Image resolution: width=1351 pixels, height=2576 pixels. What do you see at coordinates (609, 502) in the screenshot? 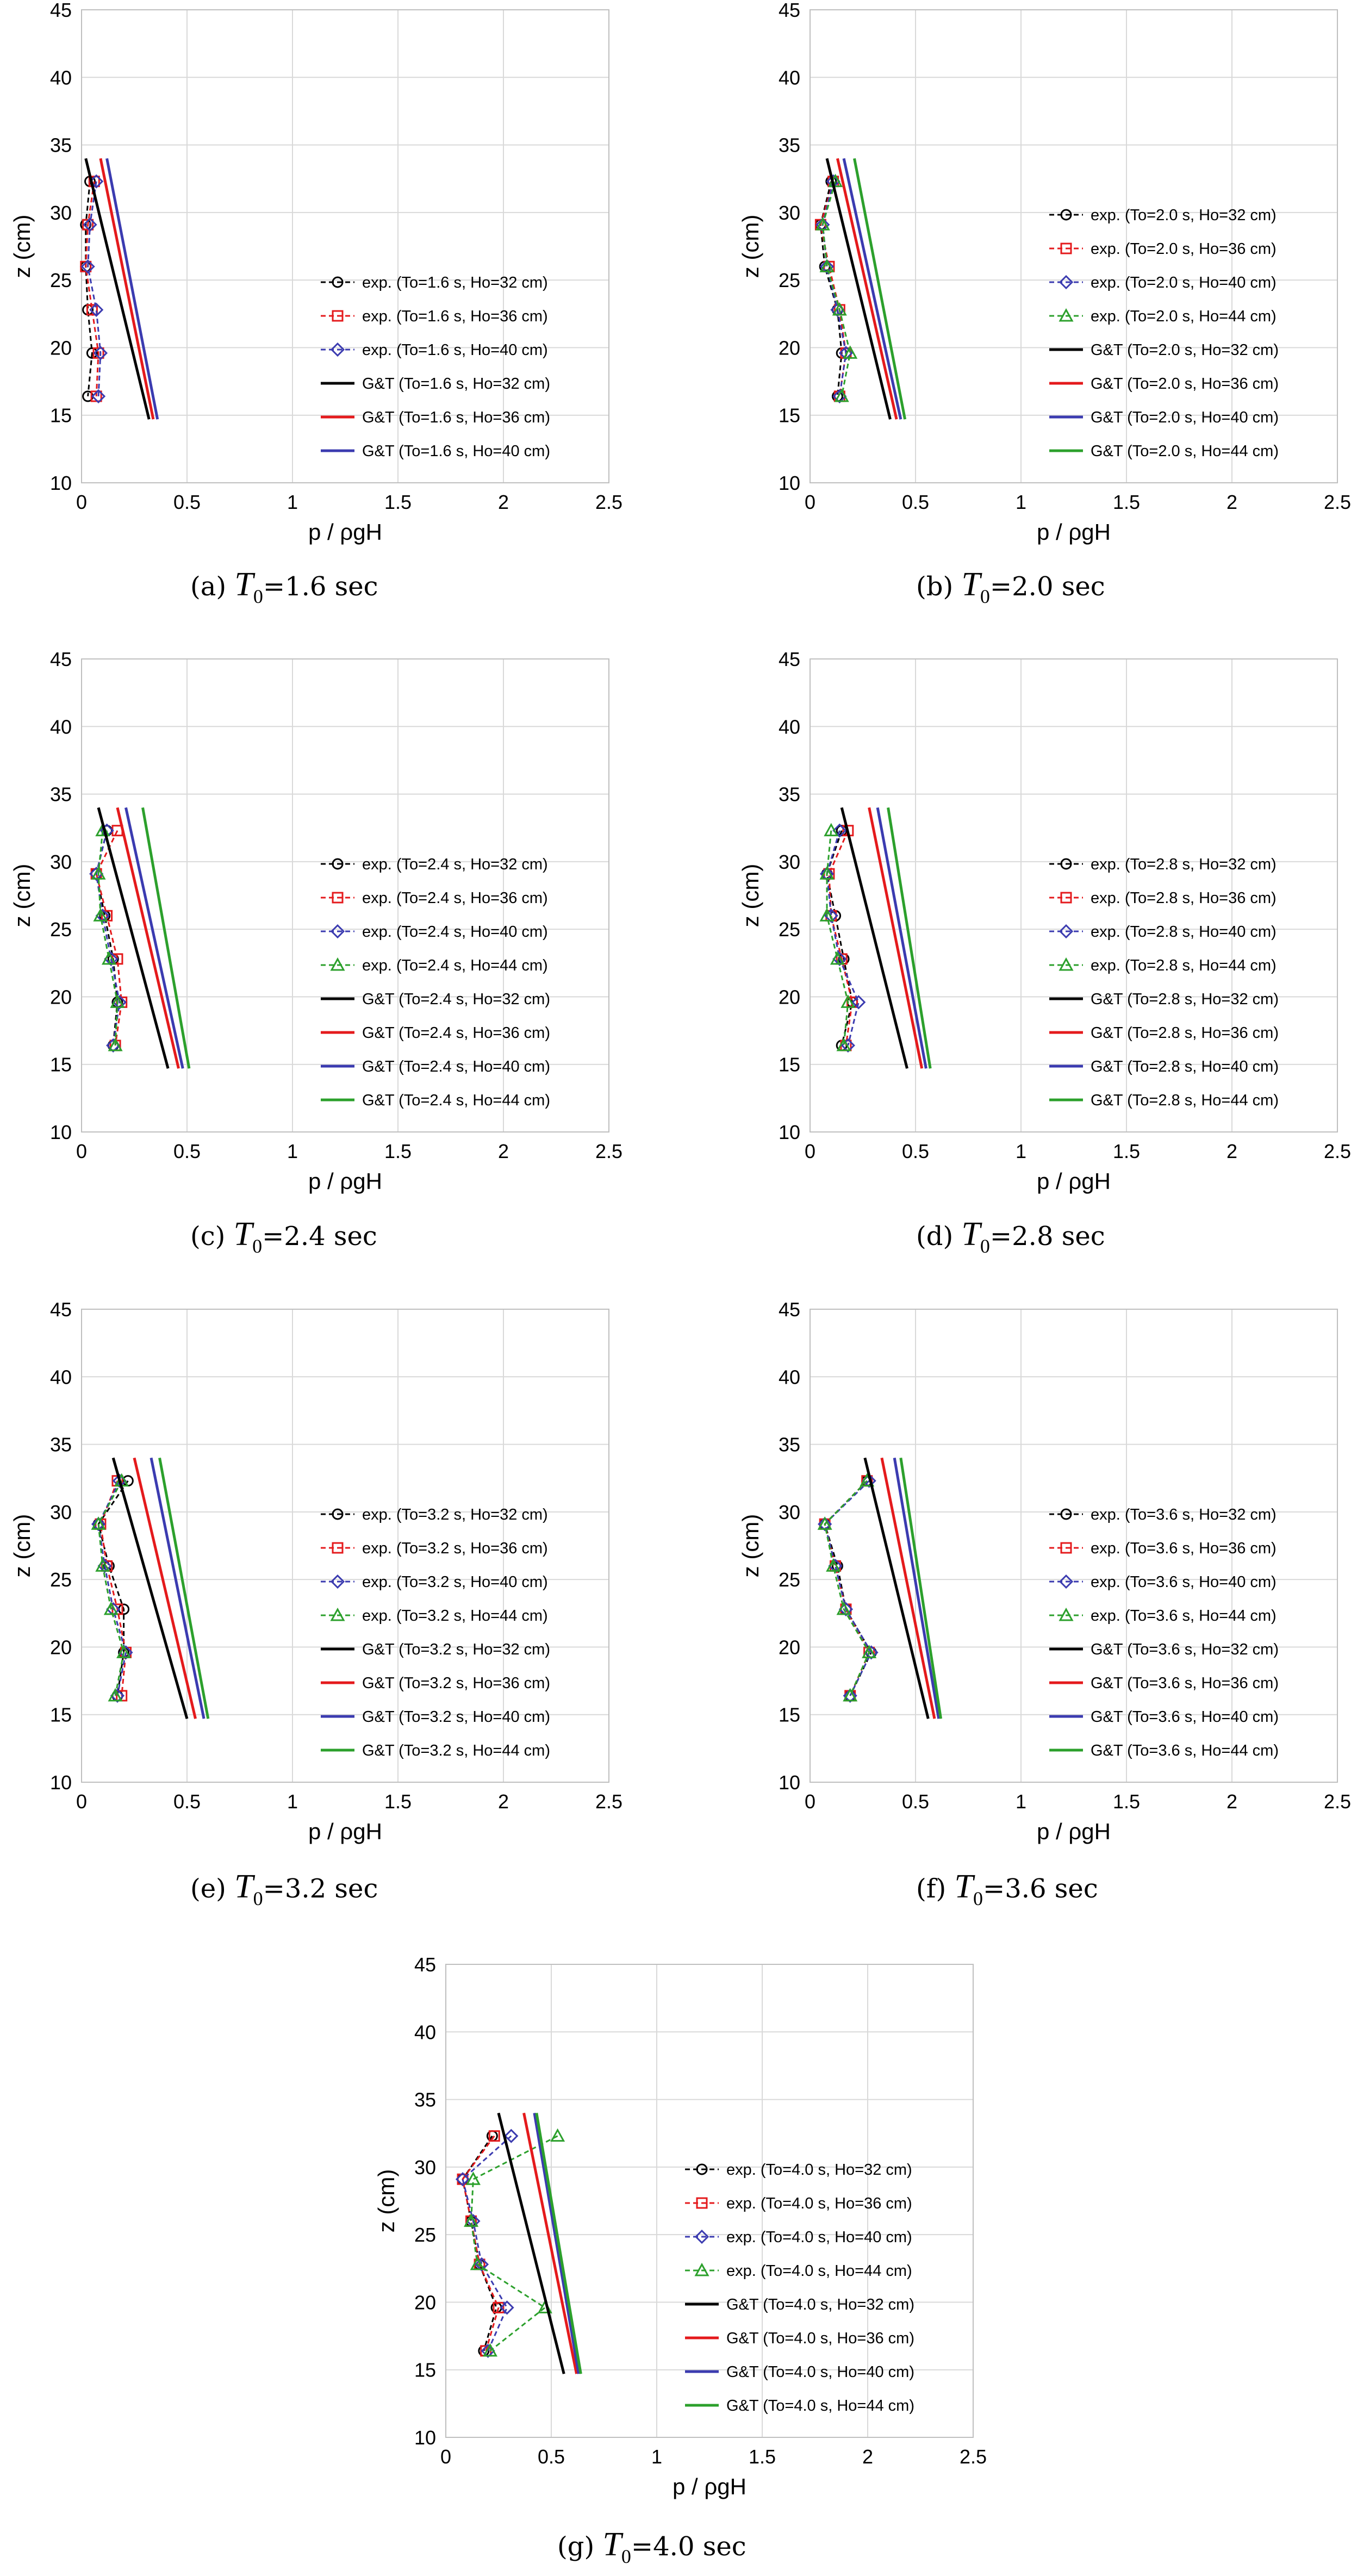
I see `x-tick-label: 2.5` at bounding box center [609, 502].